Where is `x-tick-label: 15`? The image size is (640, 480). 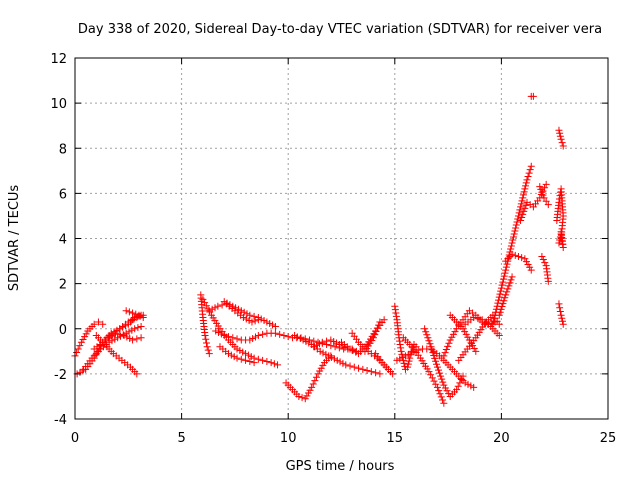
x-tick-label: 15 is located at coordinates (395, 438).